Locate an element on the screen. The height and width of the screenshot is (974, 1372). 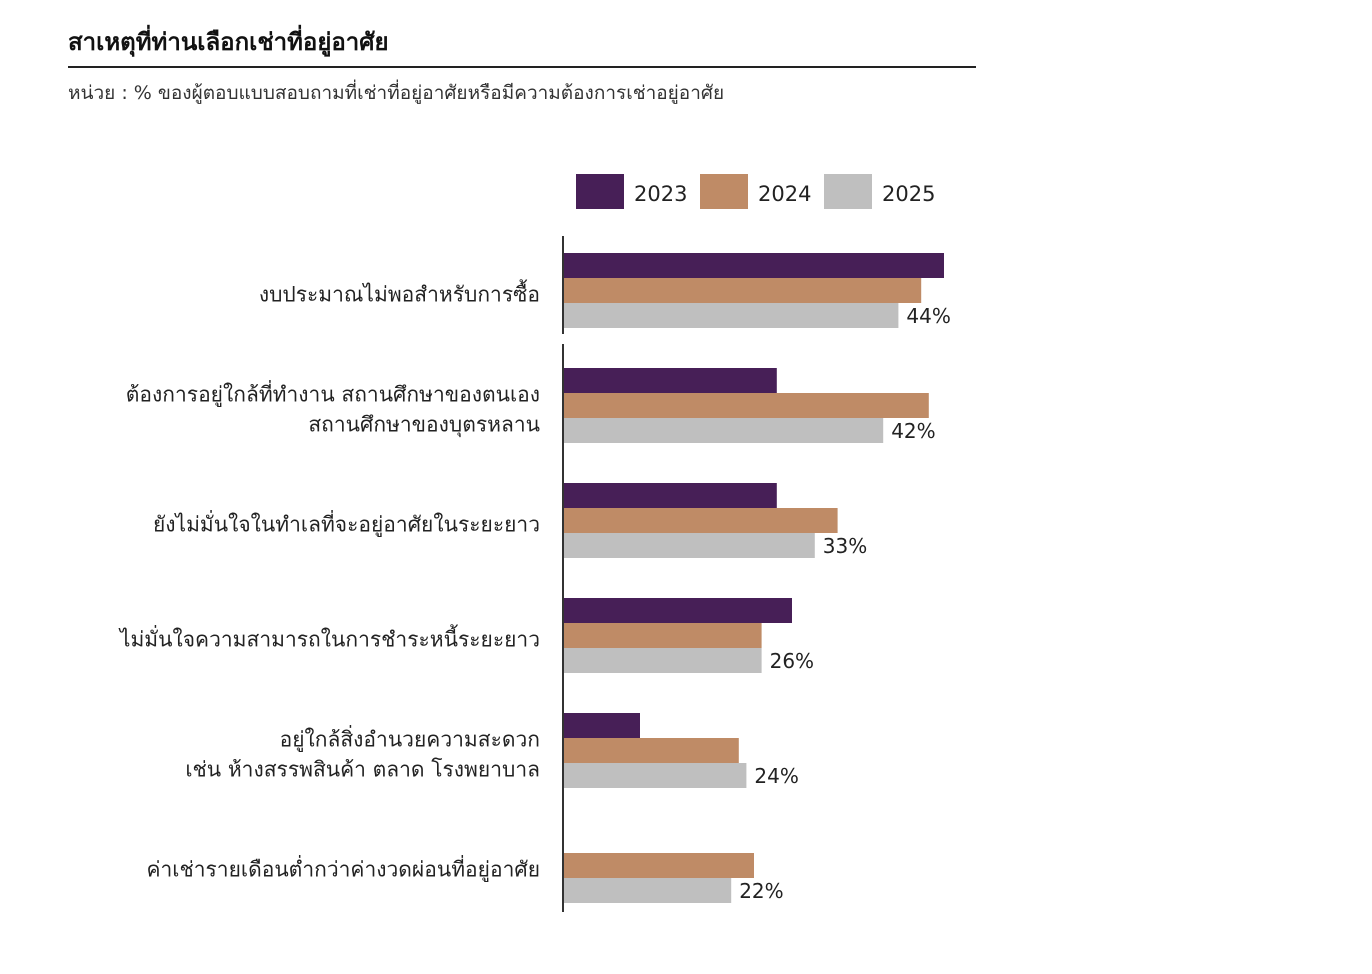
category-label-5-line-2: เช่น ห้างสรรพสินค้า ตลาด โรงพยาบาล is located at coordinates (362, 770).